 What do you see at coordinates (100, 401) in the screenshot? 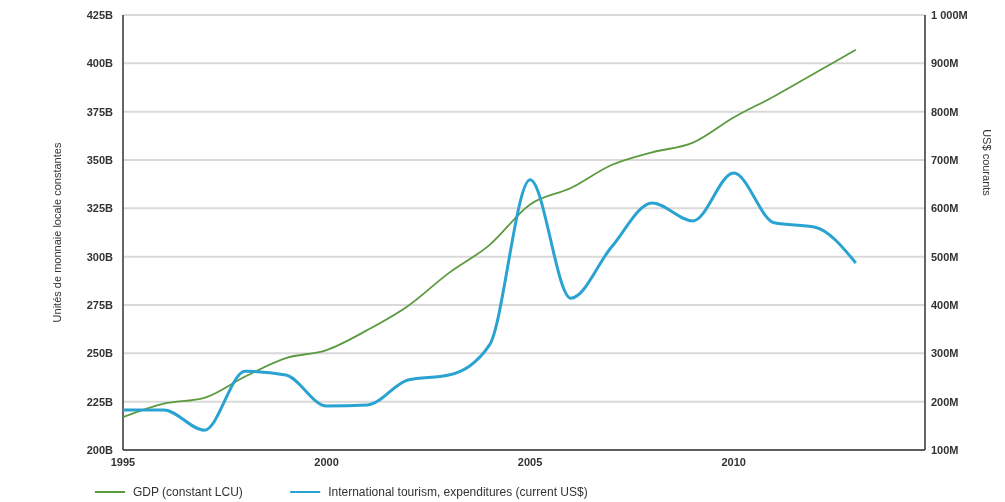
I see `y-tick-label: 225B` at bounding box center [100, 401].